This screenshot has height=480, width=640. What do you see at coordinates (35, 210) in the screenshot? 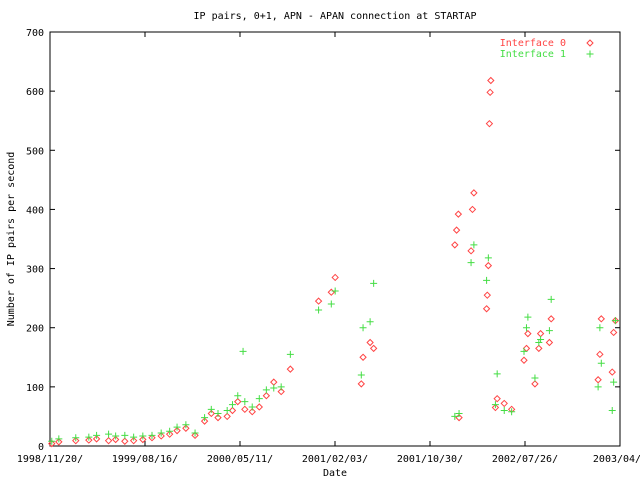
I see `y-tick-label: 400` at bounding box center [35, 210].